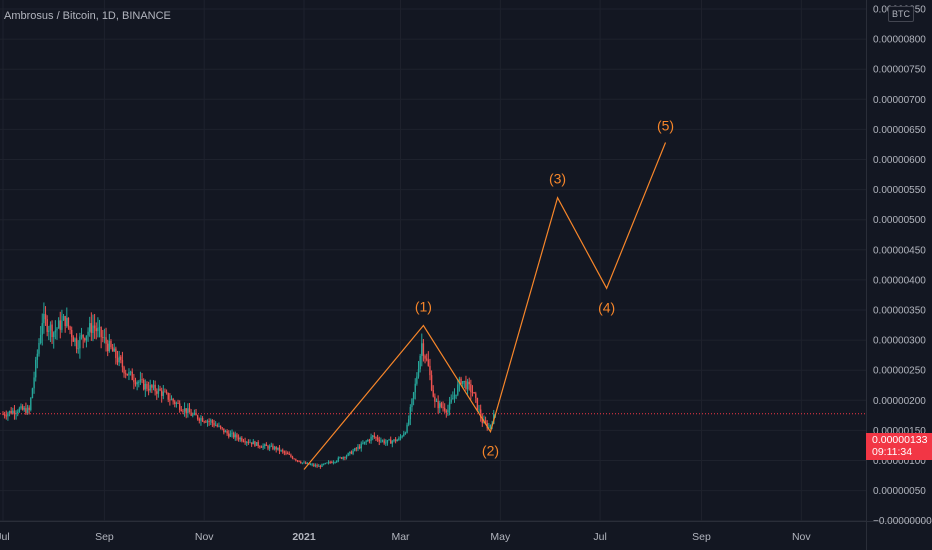 The width and height of the screenshot is (932, 550). Describe the element at coordinates (899, 371) in the screenshot. I see `price-tick-label: 0.00000250` at that location.